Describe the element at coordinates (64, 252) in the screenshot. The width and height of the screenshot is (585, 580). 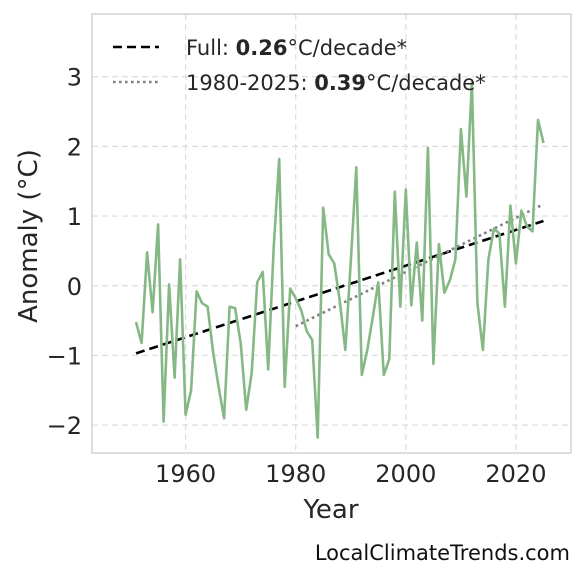
I see `y-tick-labels: −2 −1 0 1 2 3` at that location.